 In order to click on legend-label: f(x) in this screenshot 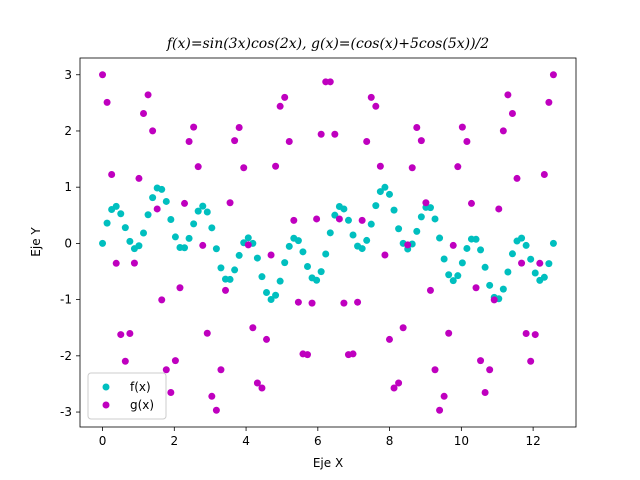, I will do `click(140, 387)`.